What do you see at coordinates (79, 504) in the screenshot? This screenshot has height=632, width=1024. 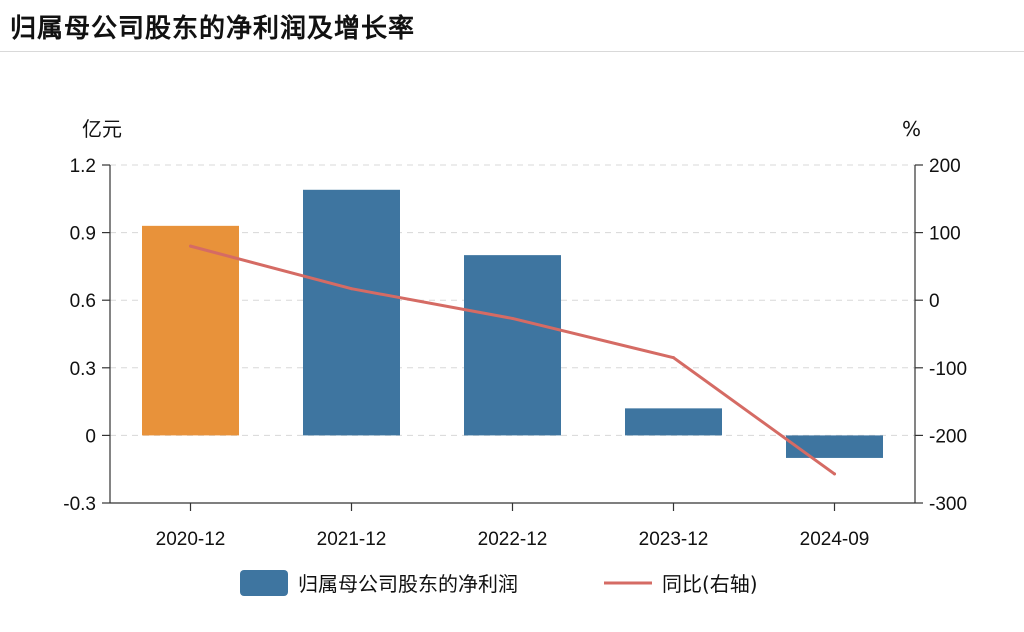 I see `y-left-tick-label: -0.3` at bounding box center [79, 504].